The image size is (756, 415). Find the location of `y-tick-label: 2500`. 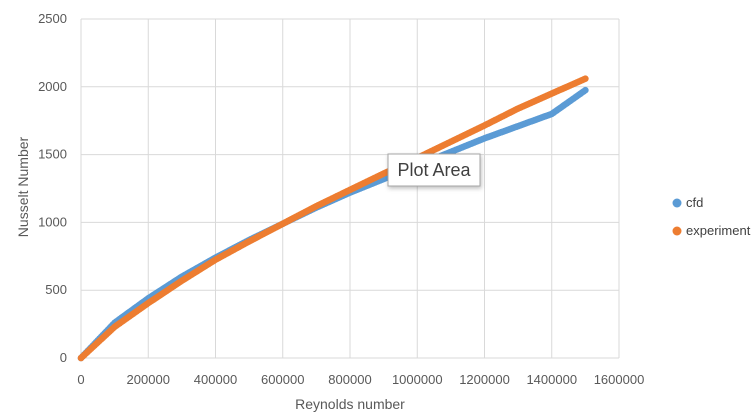

y-tick-label: 2500 is located at coordinates (52, 18).